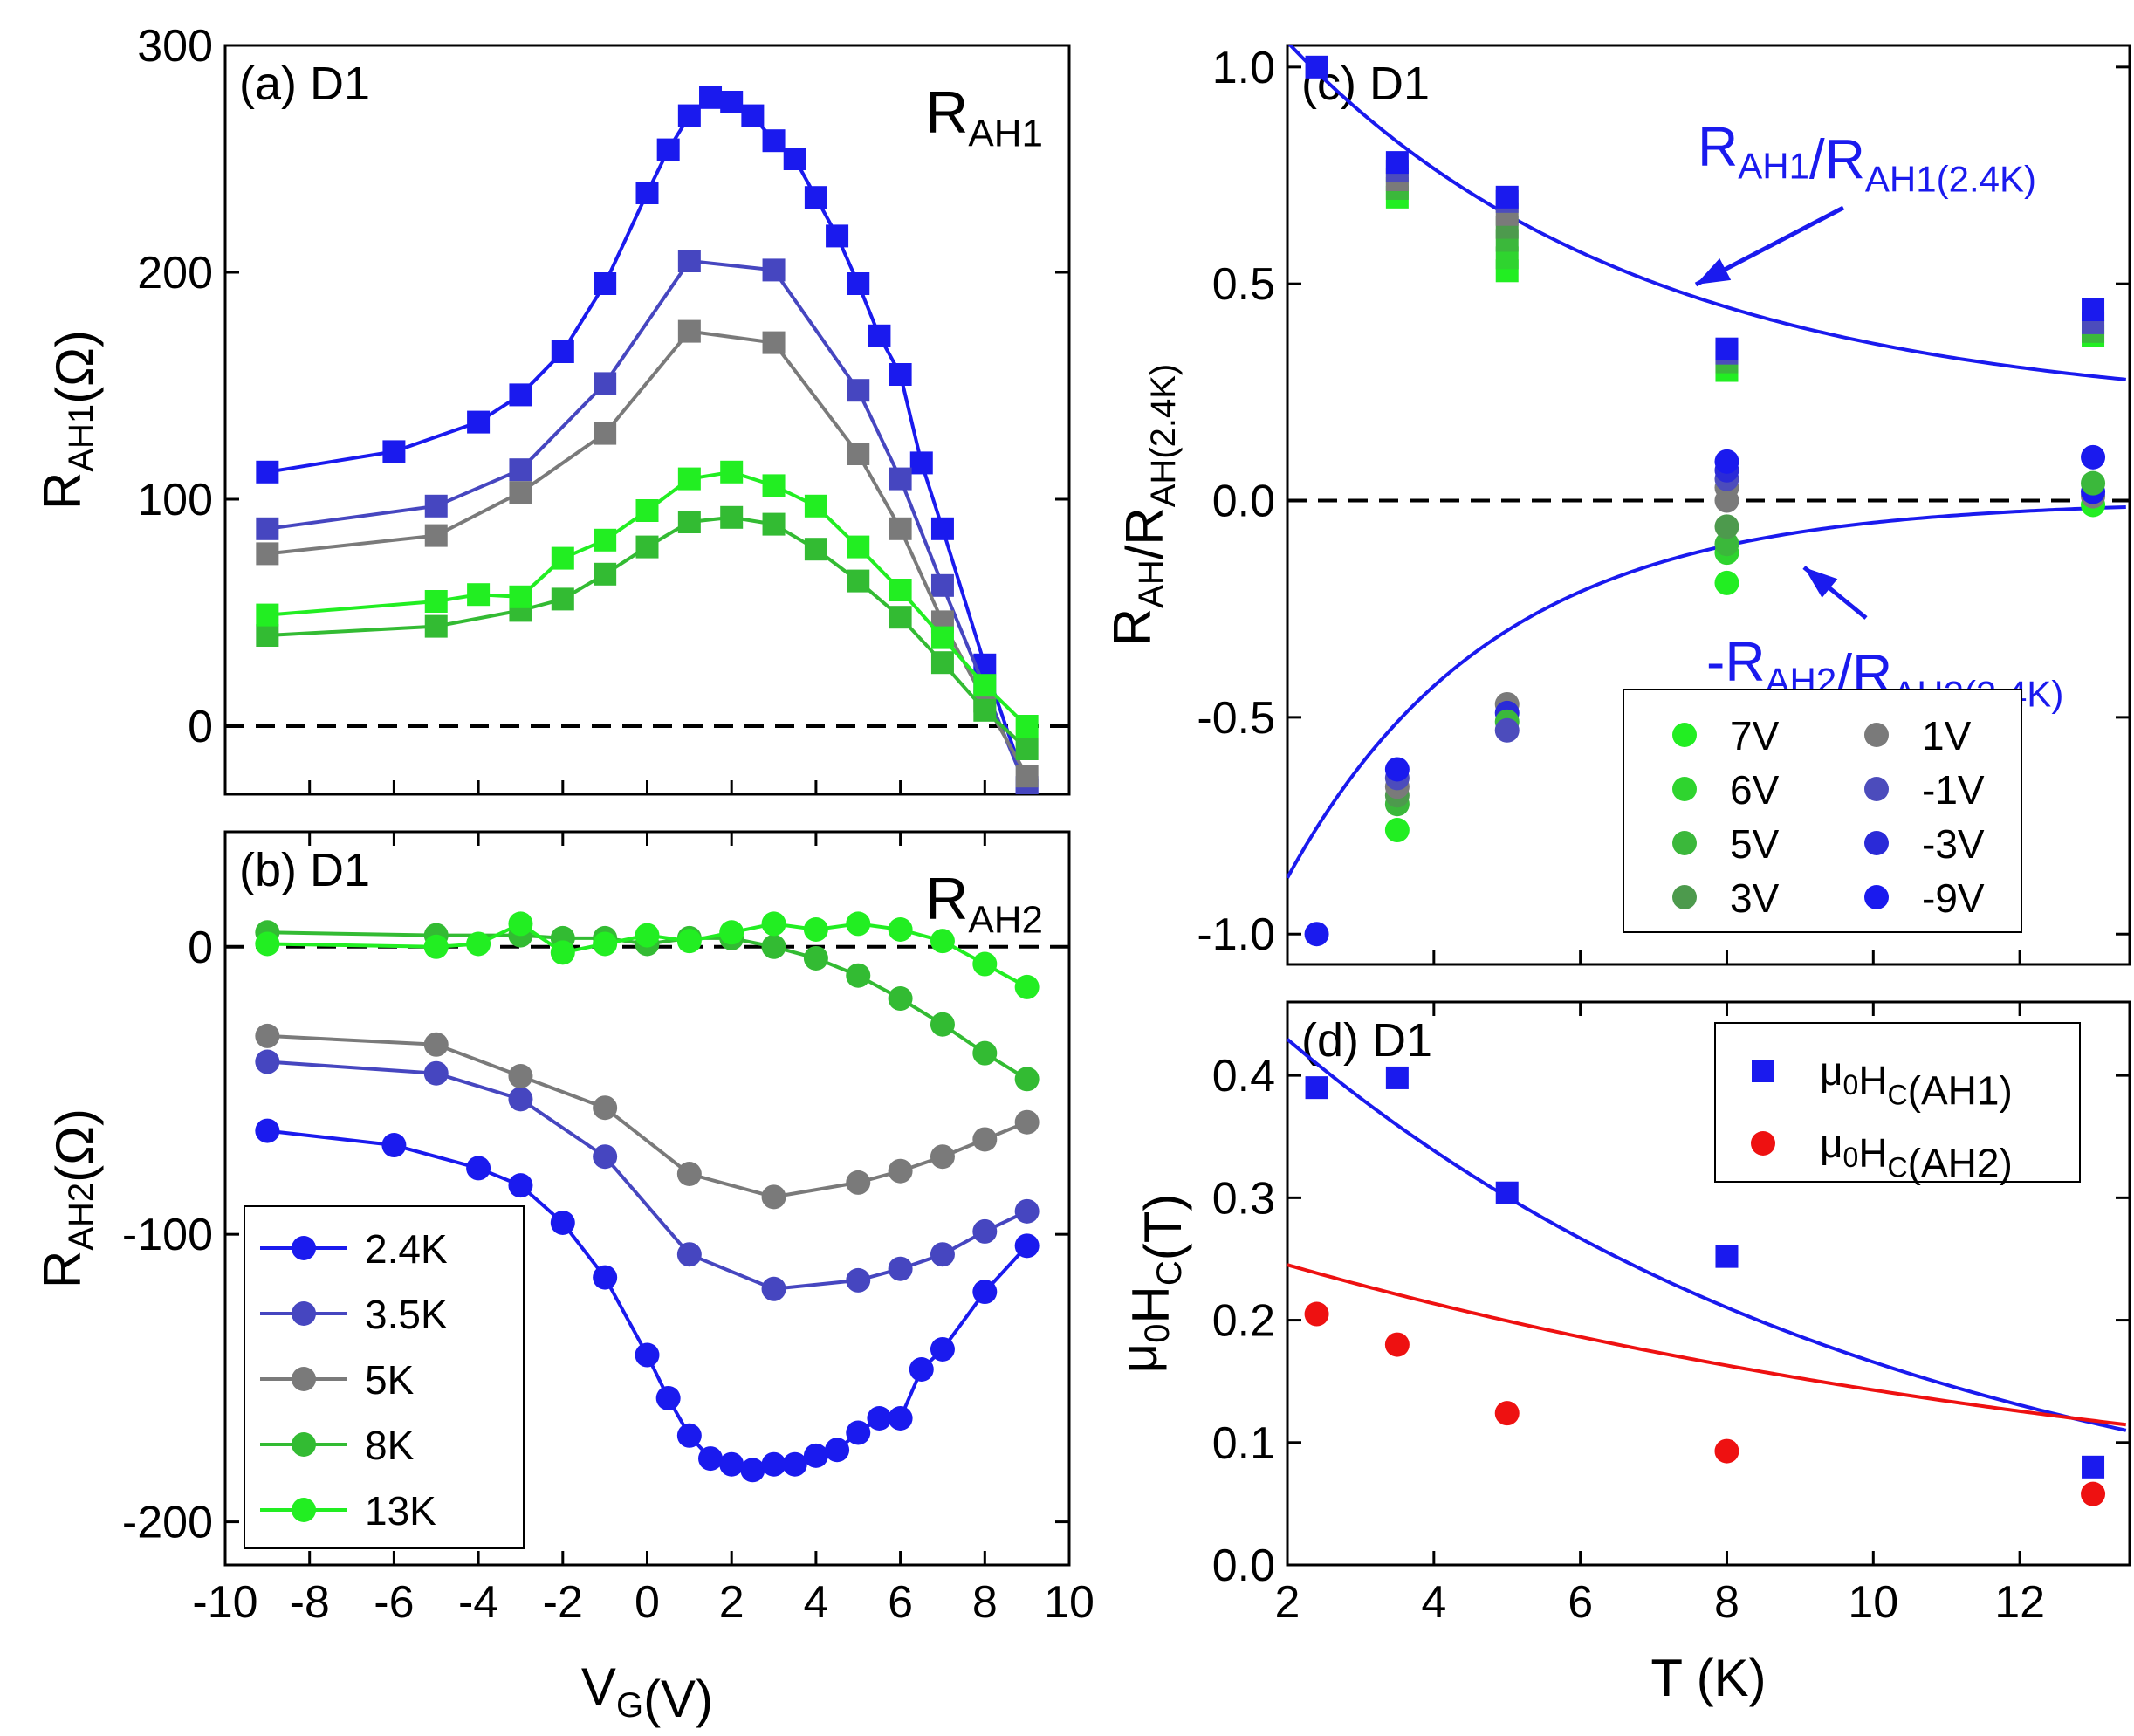 This screenshot has width=2134, height=1736. Describe the element at coordinates (1707, 1384) in the screenshot. I see `series-d-AH2` at that location.